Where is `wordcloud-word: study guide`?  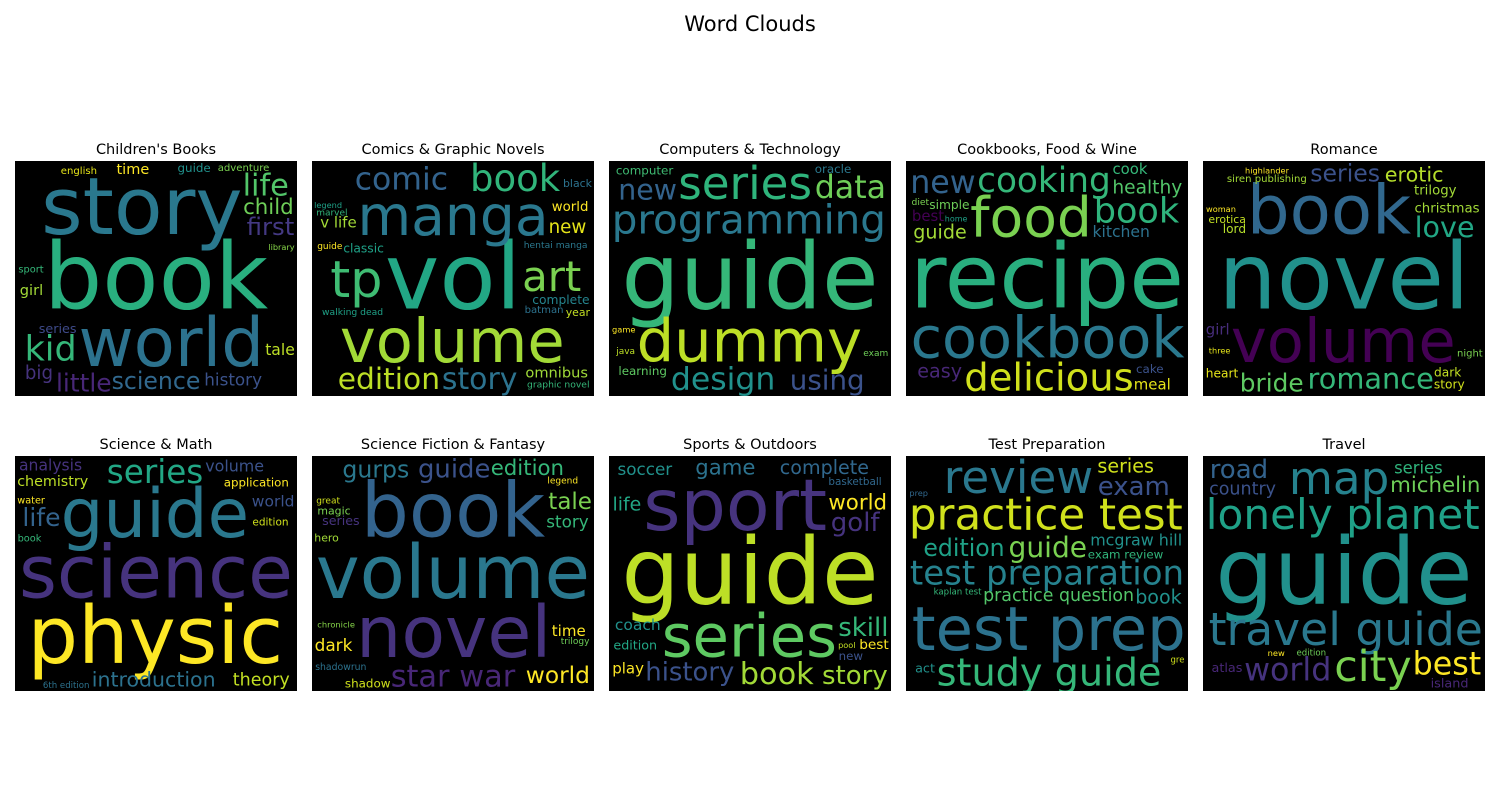 wordcloud-word: study guide is located at coordinates (1049, 671).